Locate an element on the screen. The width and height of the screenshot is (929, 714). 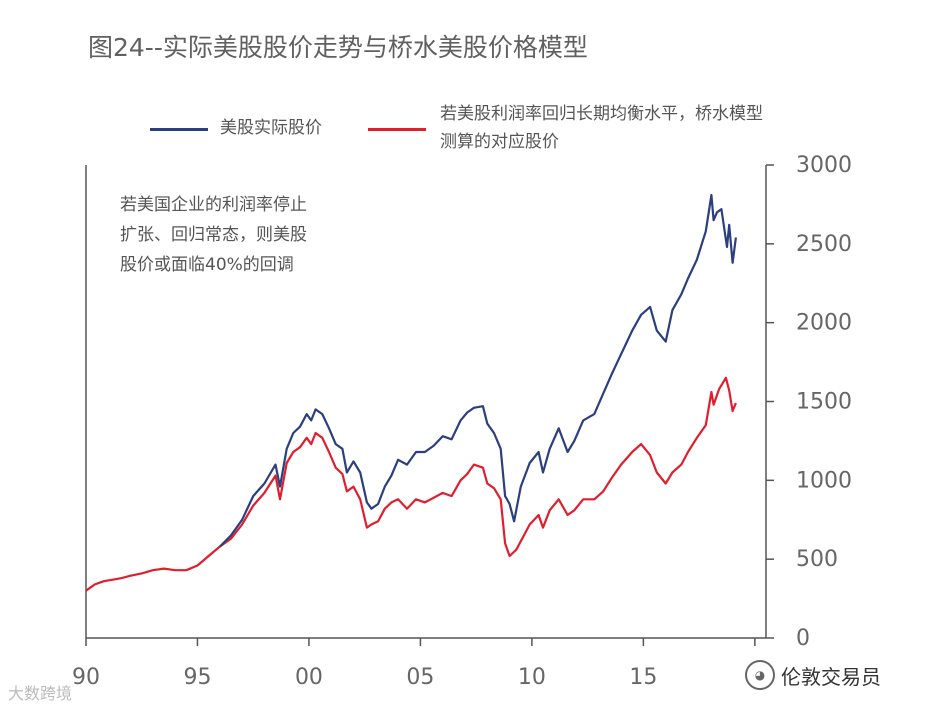
legend-swatch-model is located at coordinates (397, 129).